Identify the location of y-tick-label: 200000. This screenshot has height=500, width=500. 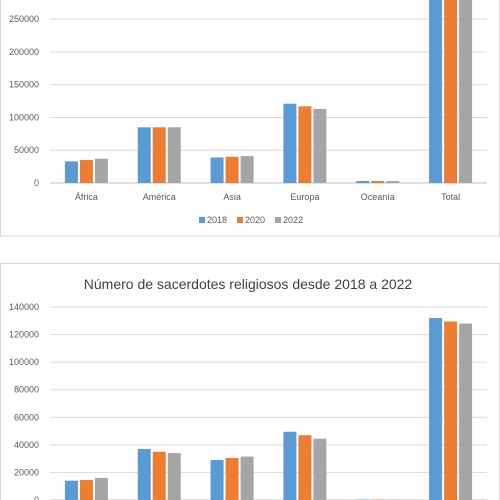
(24, 52).